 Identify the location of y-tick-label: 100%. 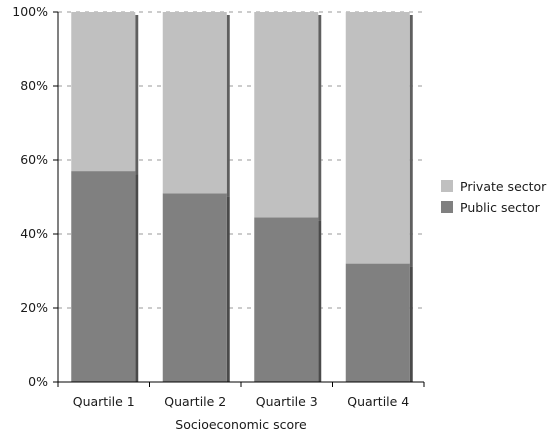
(30, 11).